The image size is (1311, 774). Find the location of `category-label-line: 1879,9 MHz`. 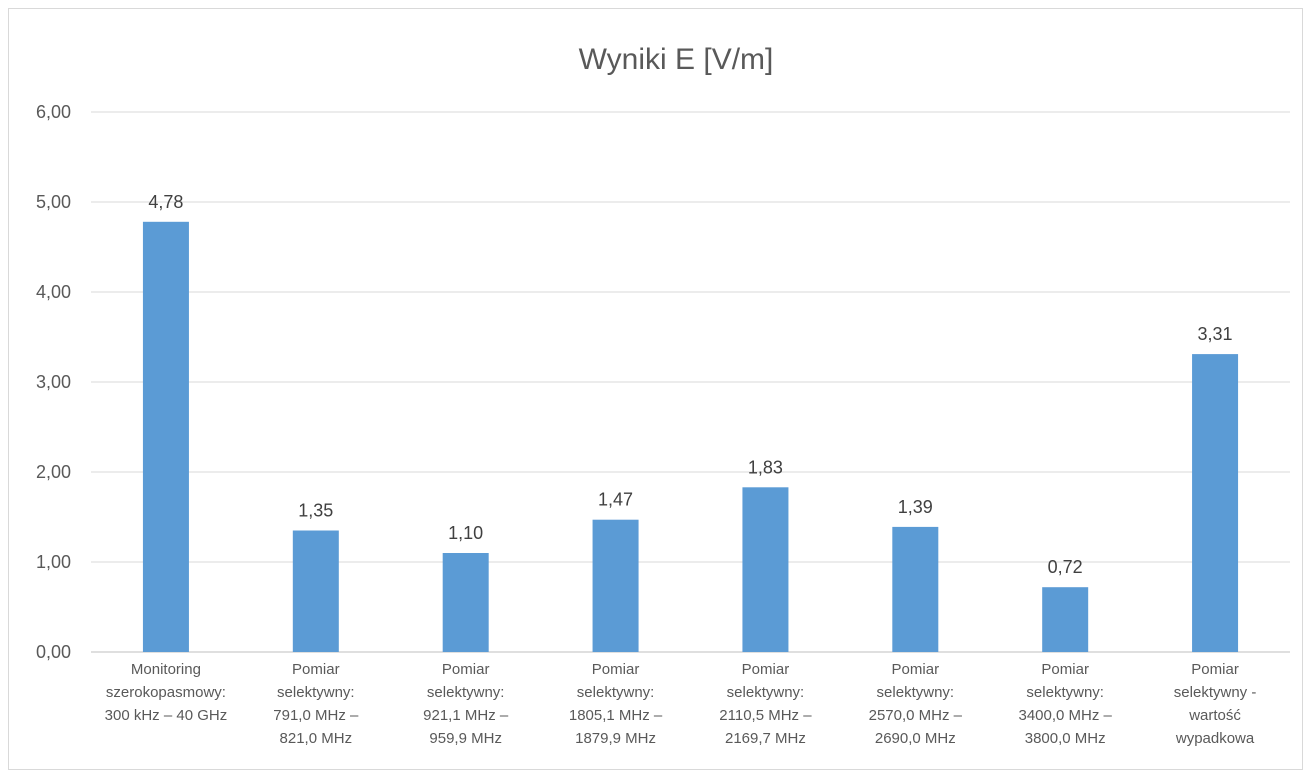

category-label-line: 1879,9 MHz is located at coordinates (615, 738).